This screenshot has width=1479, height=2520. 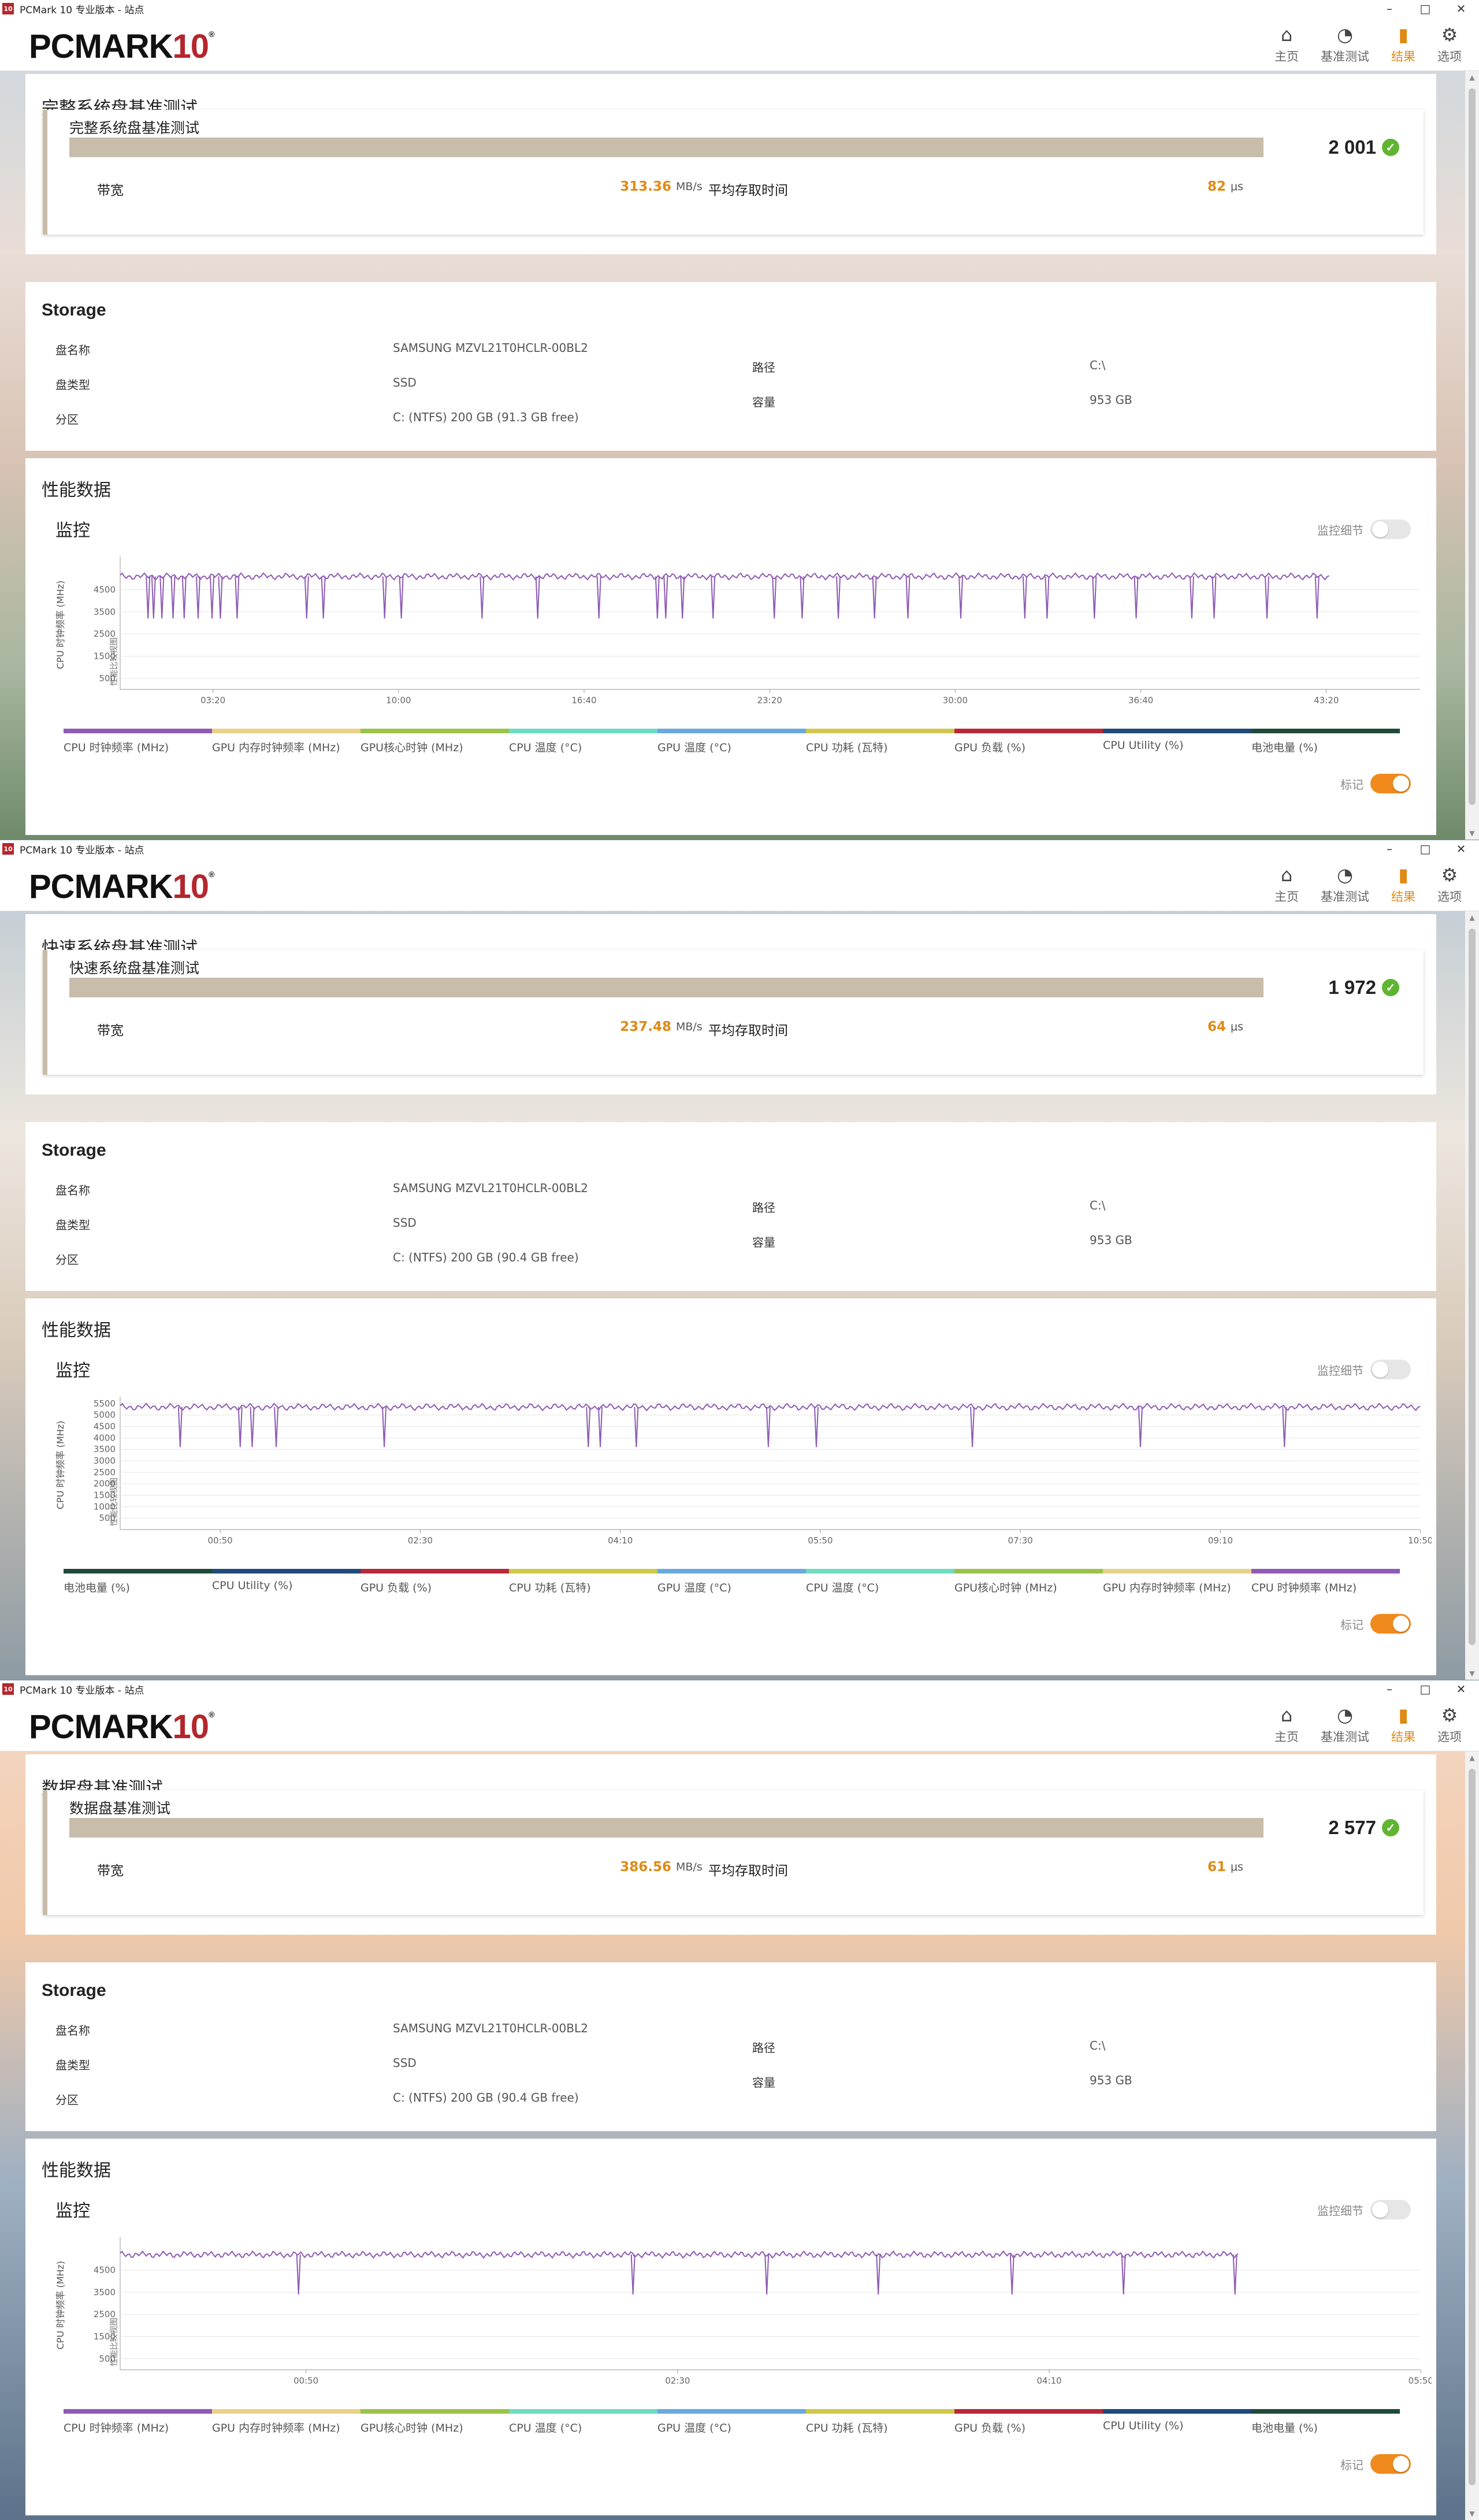 What do you see at coordinates (276, 748) in the screenshot?
I see `legend-label: GPU 内存时钟频率 (MHz)` at bounding box center [276, 748].